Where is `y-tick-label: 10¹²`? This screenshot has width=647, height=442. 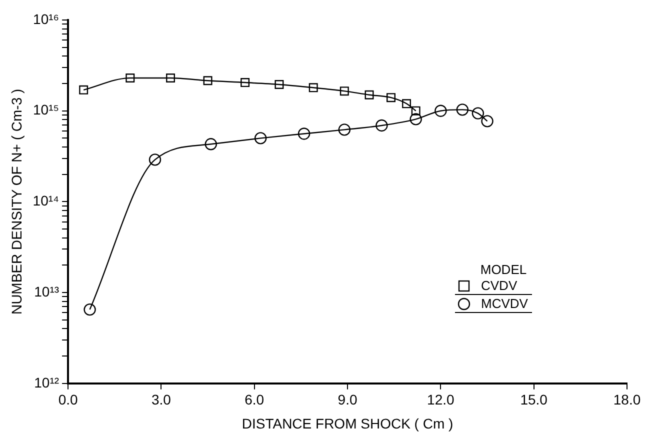 y-tick-label: 10¹² is located at coordinates (47, 382).